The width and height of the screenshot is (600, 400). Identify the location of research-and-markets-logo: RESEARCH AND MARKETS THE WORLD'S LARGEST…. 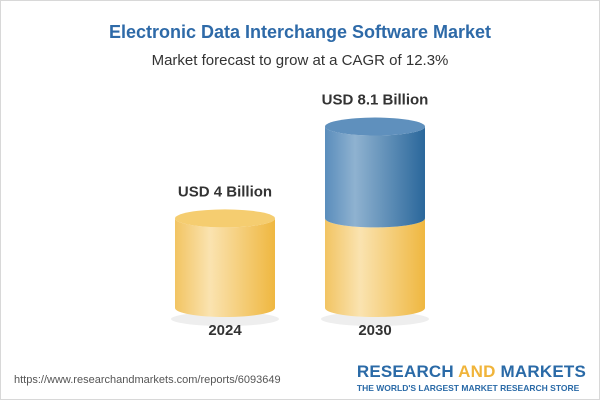
(471, 377).